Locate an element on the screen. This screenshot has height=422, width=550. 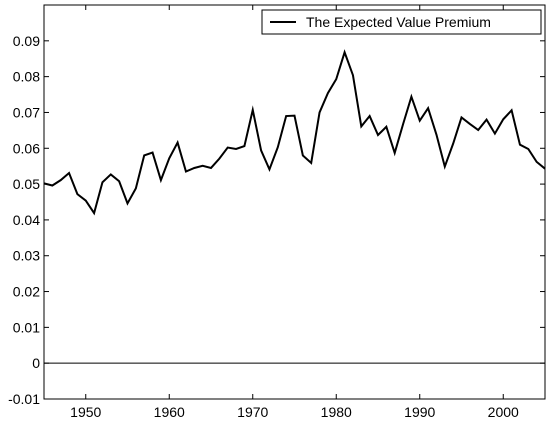
x-tick-label: 1960 is located at coordinates (169, 412).